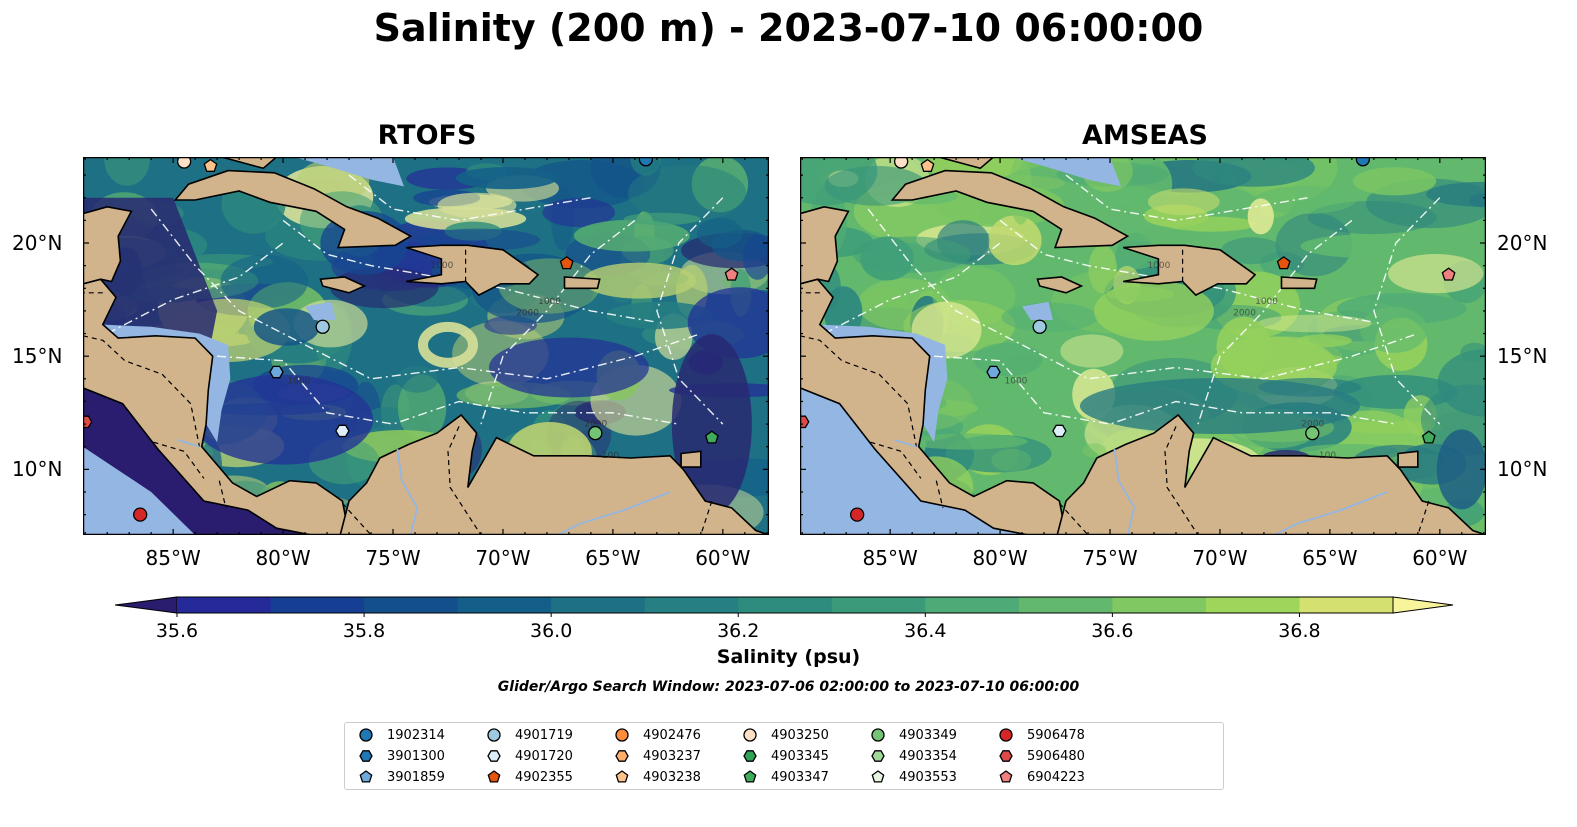  Describe the element at coordinates (146, 605) in the screenshot. I see `colorbar-extend-min` at that location.